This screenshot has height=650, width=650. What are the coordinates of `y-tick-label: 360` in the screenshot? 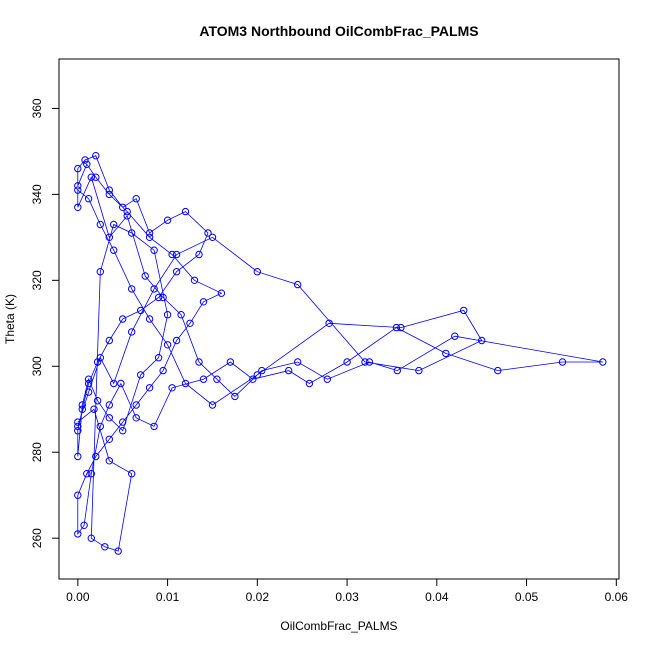 It's located at (37, 108).